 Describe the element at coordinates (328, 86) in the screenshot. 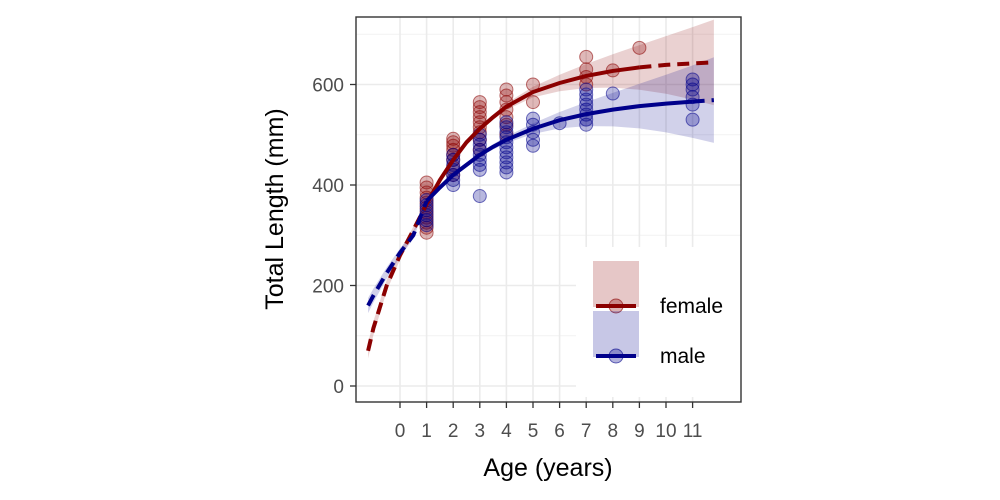

I see `y-tick-label: 600` at that location.